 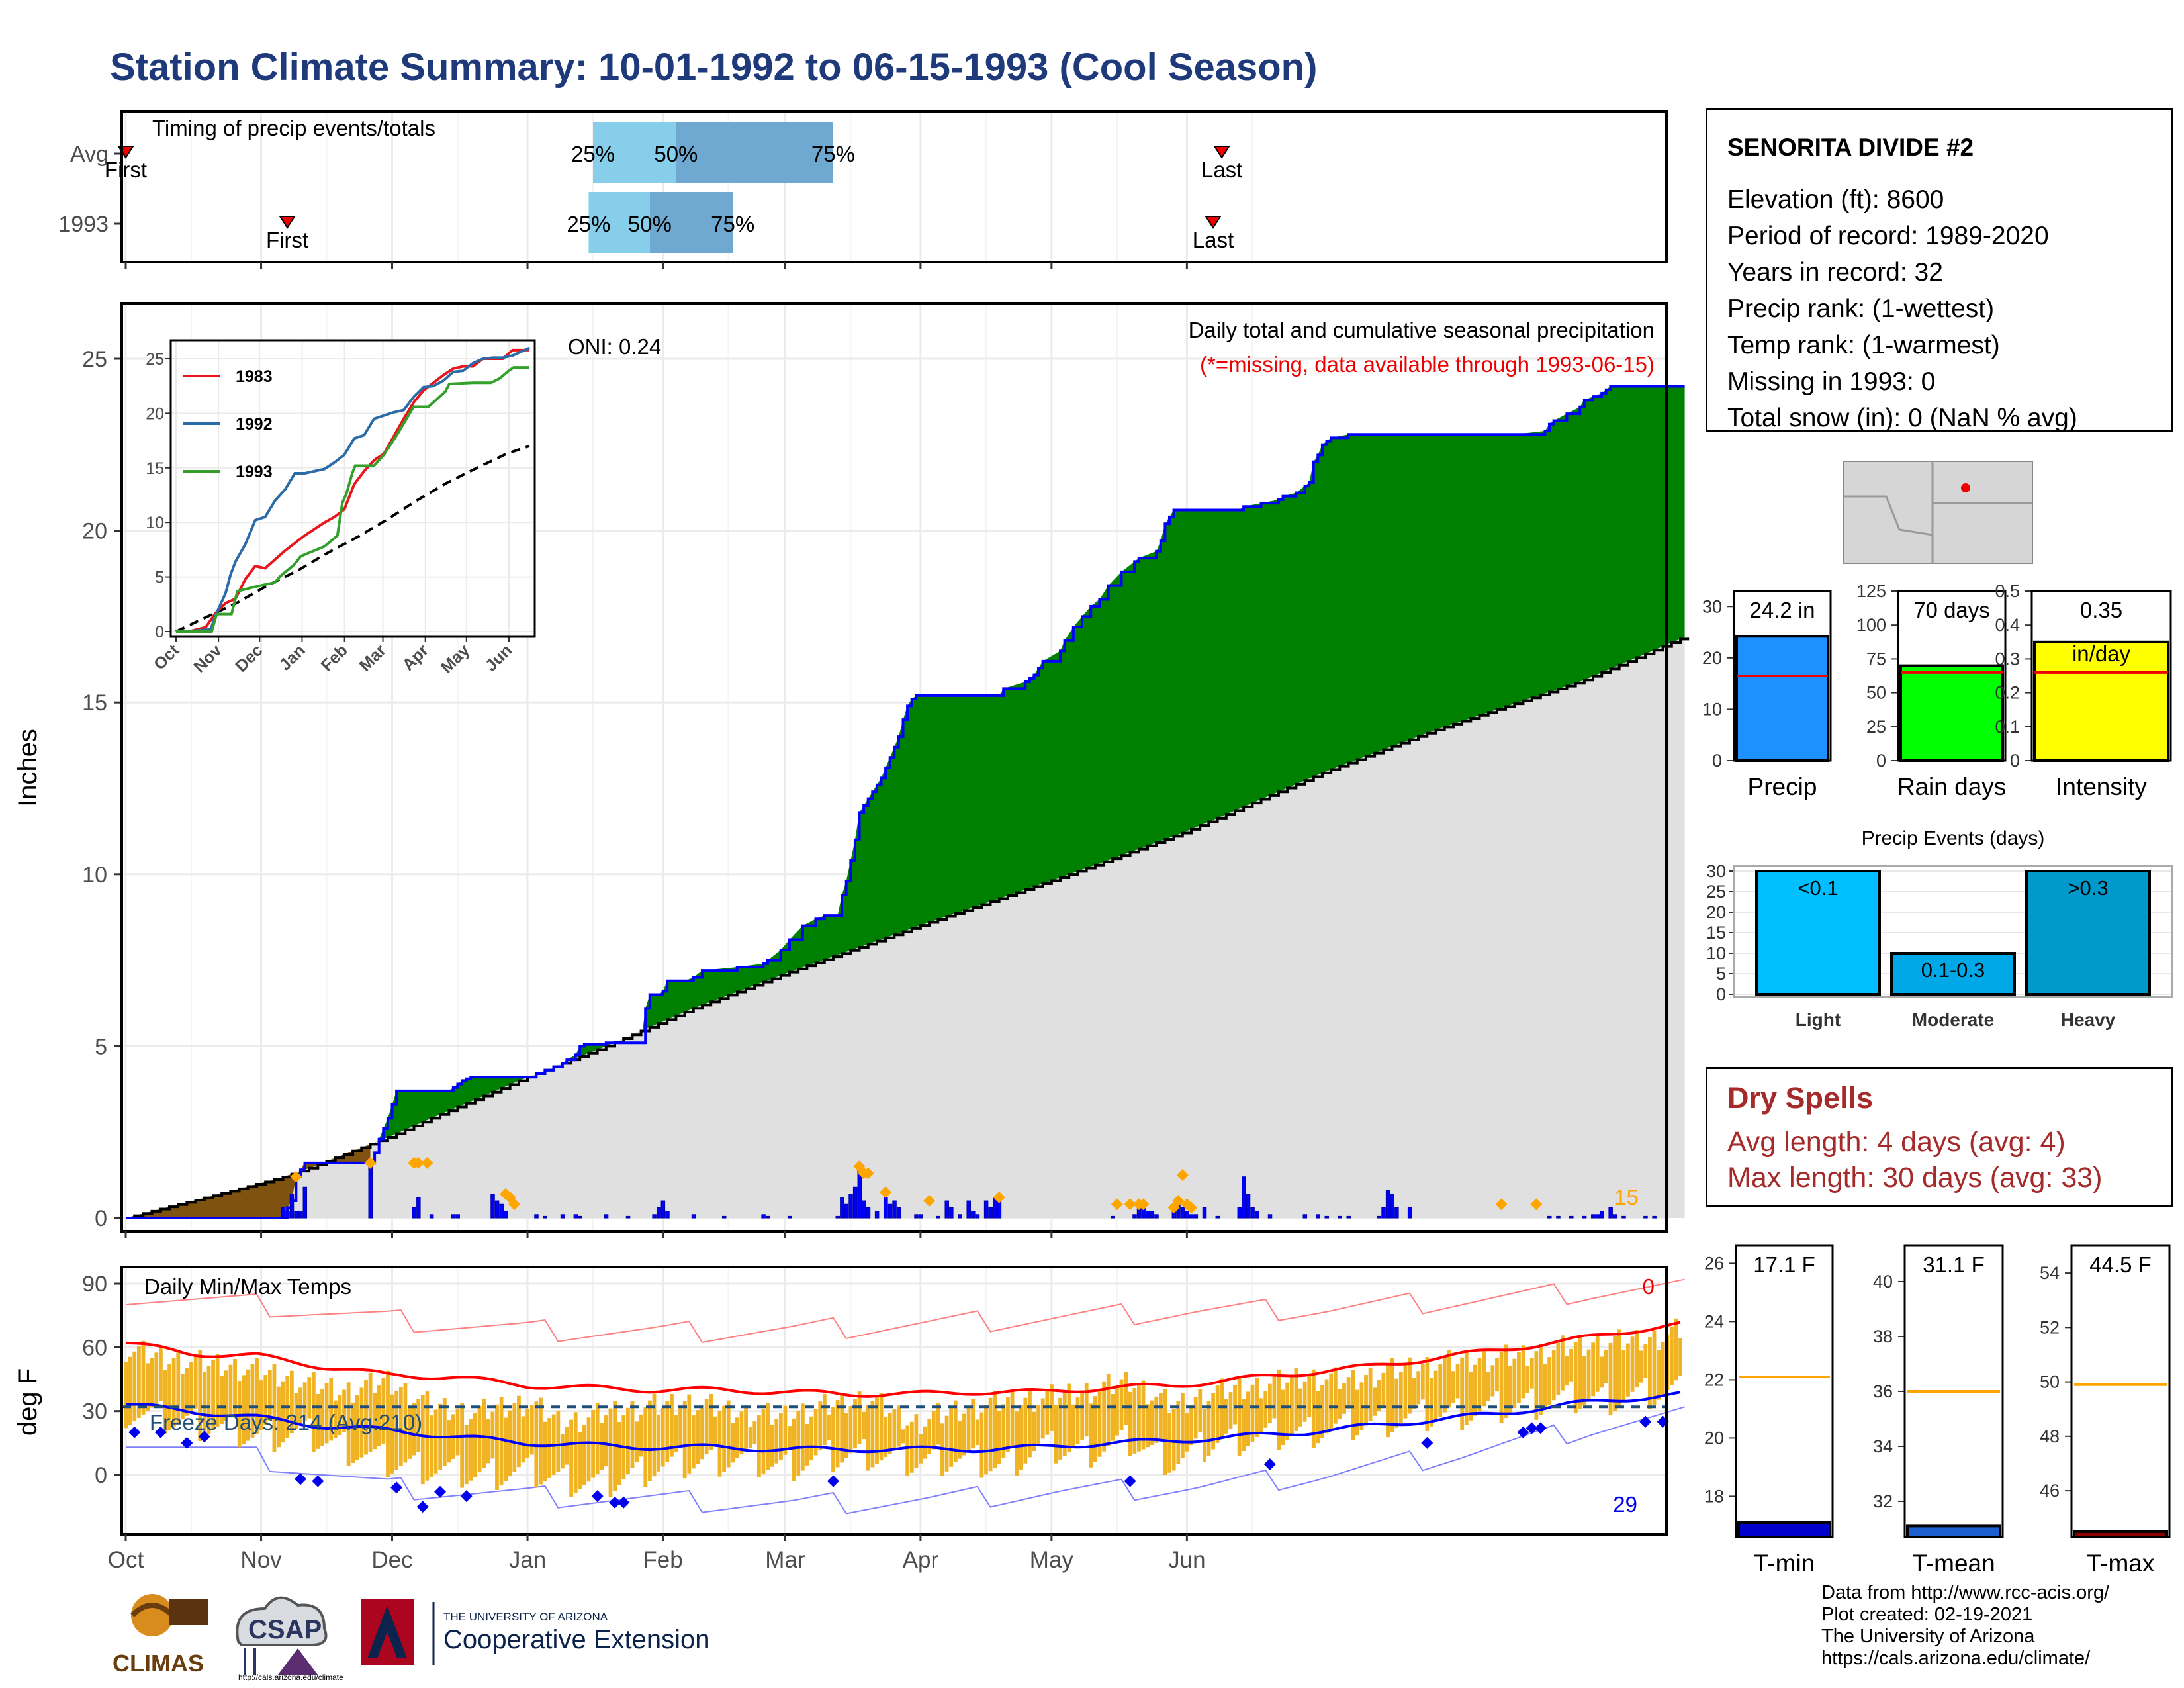 What do you see at coordinates (1649, 1286) in the screenshot?
I see `top-count-label: 0` at bounding box center [1649, 1286].